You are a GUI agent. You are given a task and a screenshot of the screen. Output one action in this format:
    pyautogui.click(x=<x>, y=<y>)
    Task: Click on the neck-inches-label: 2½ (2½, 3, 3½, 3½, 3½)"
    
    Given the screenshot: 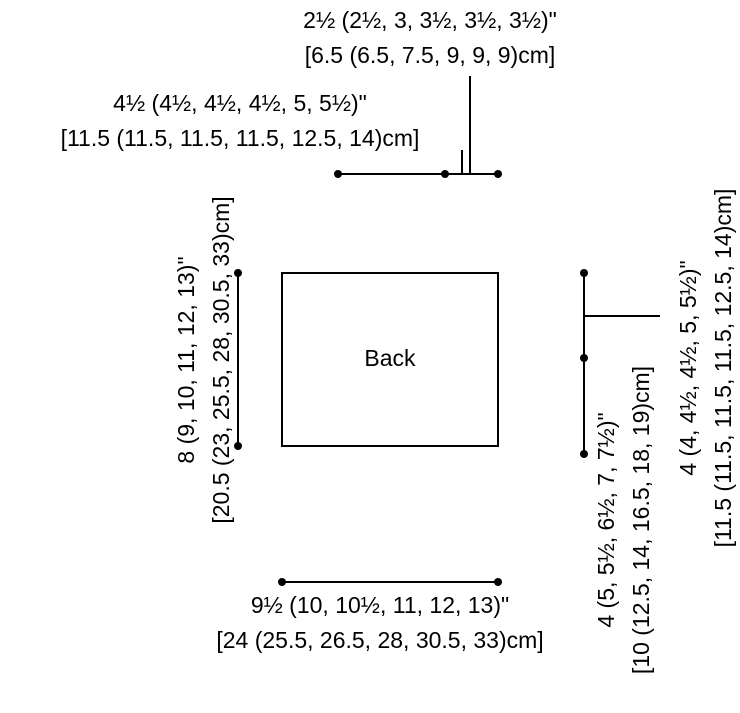 What is the action you would take?
    pyautogui.click(x=430, y=20)
    